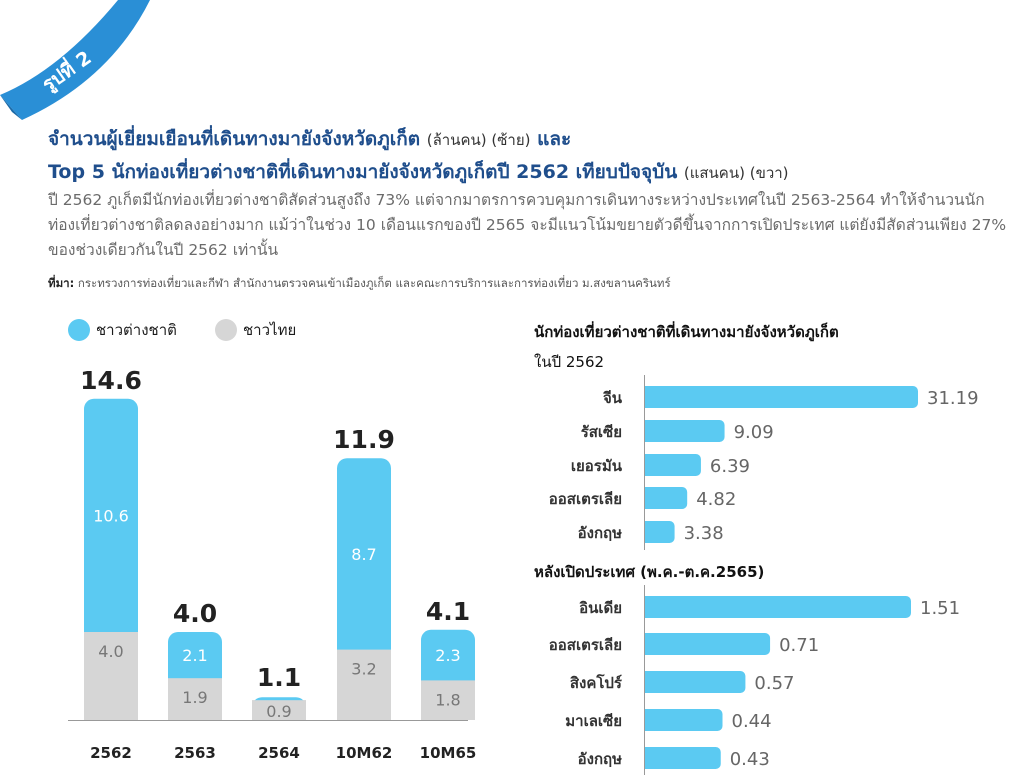  Describe the element at coordinates (61, 283) in the screenshot. I see `source-label: ที่มา:` at that location.